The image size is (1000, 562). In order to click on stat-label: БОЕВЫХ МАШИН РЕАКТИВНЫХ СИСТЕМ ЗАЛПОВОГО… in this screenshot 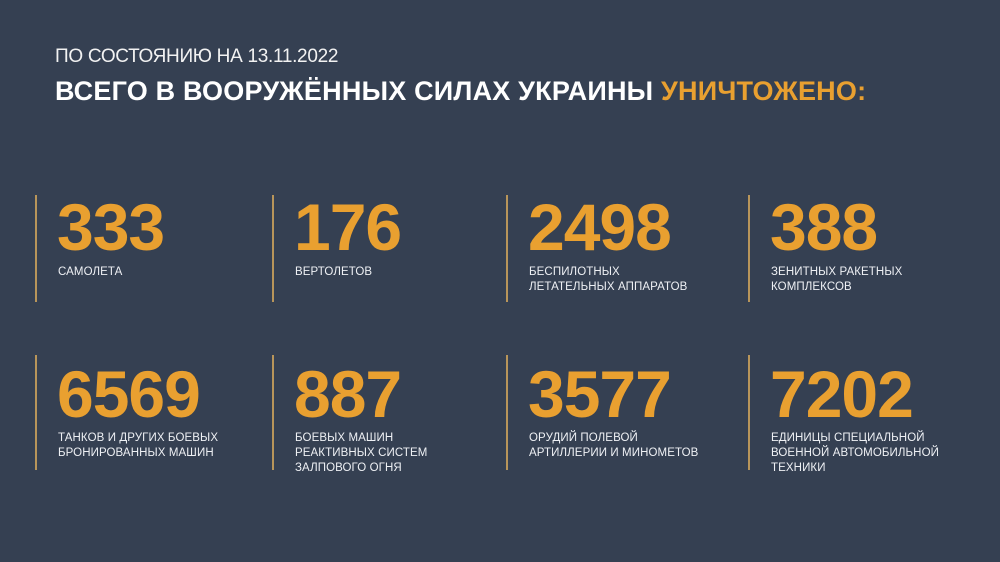, I will do `click(361, 453)`.